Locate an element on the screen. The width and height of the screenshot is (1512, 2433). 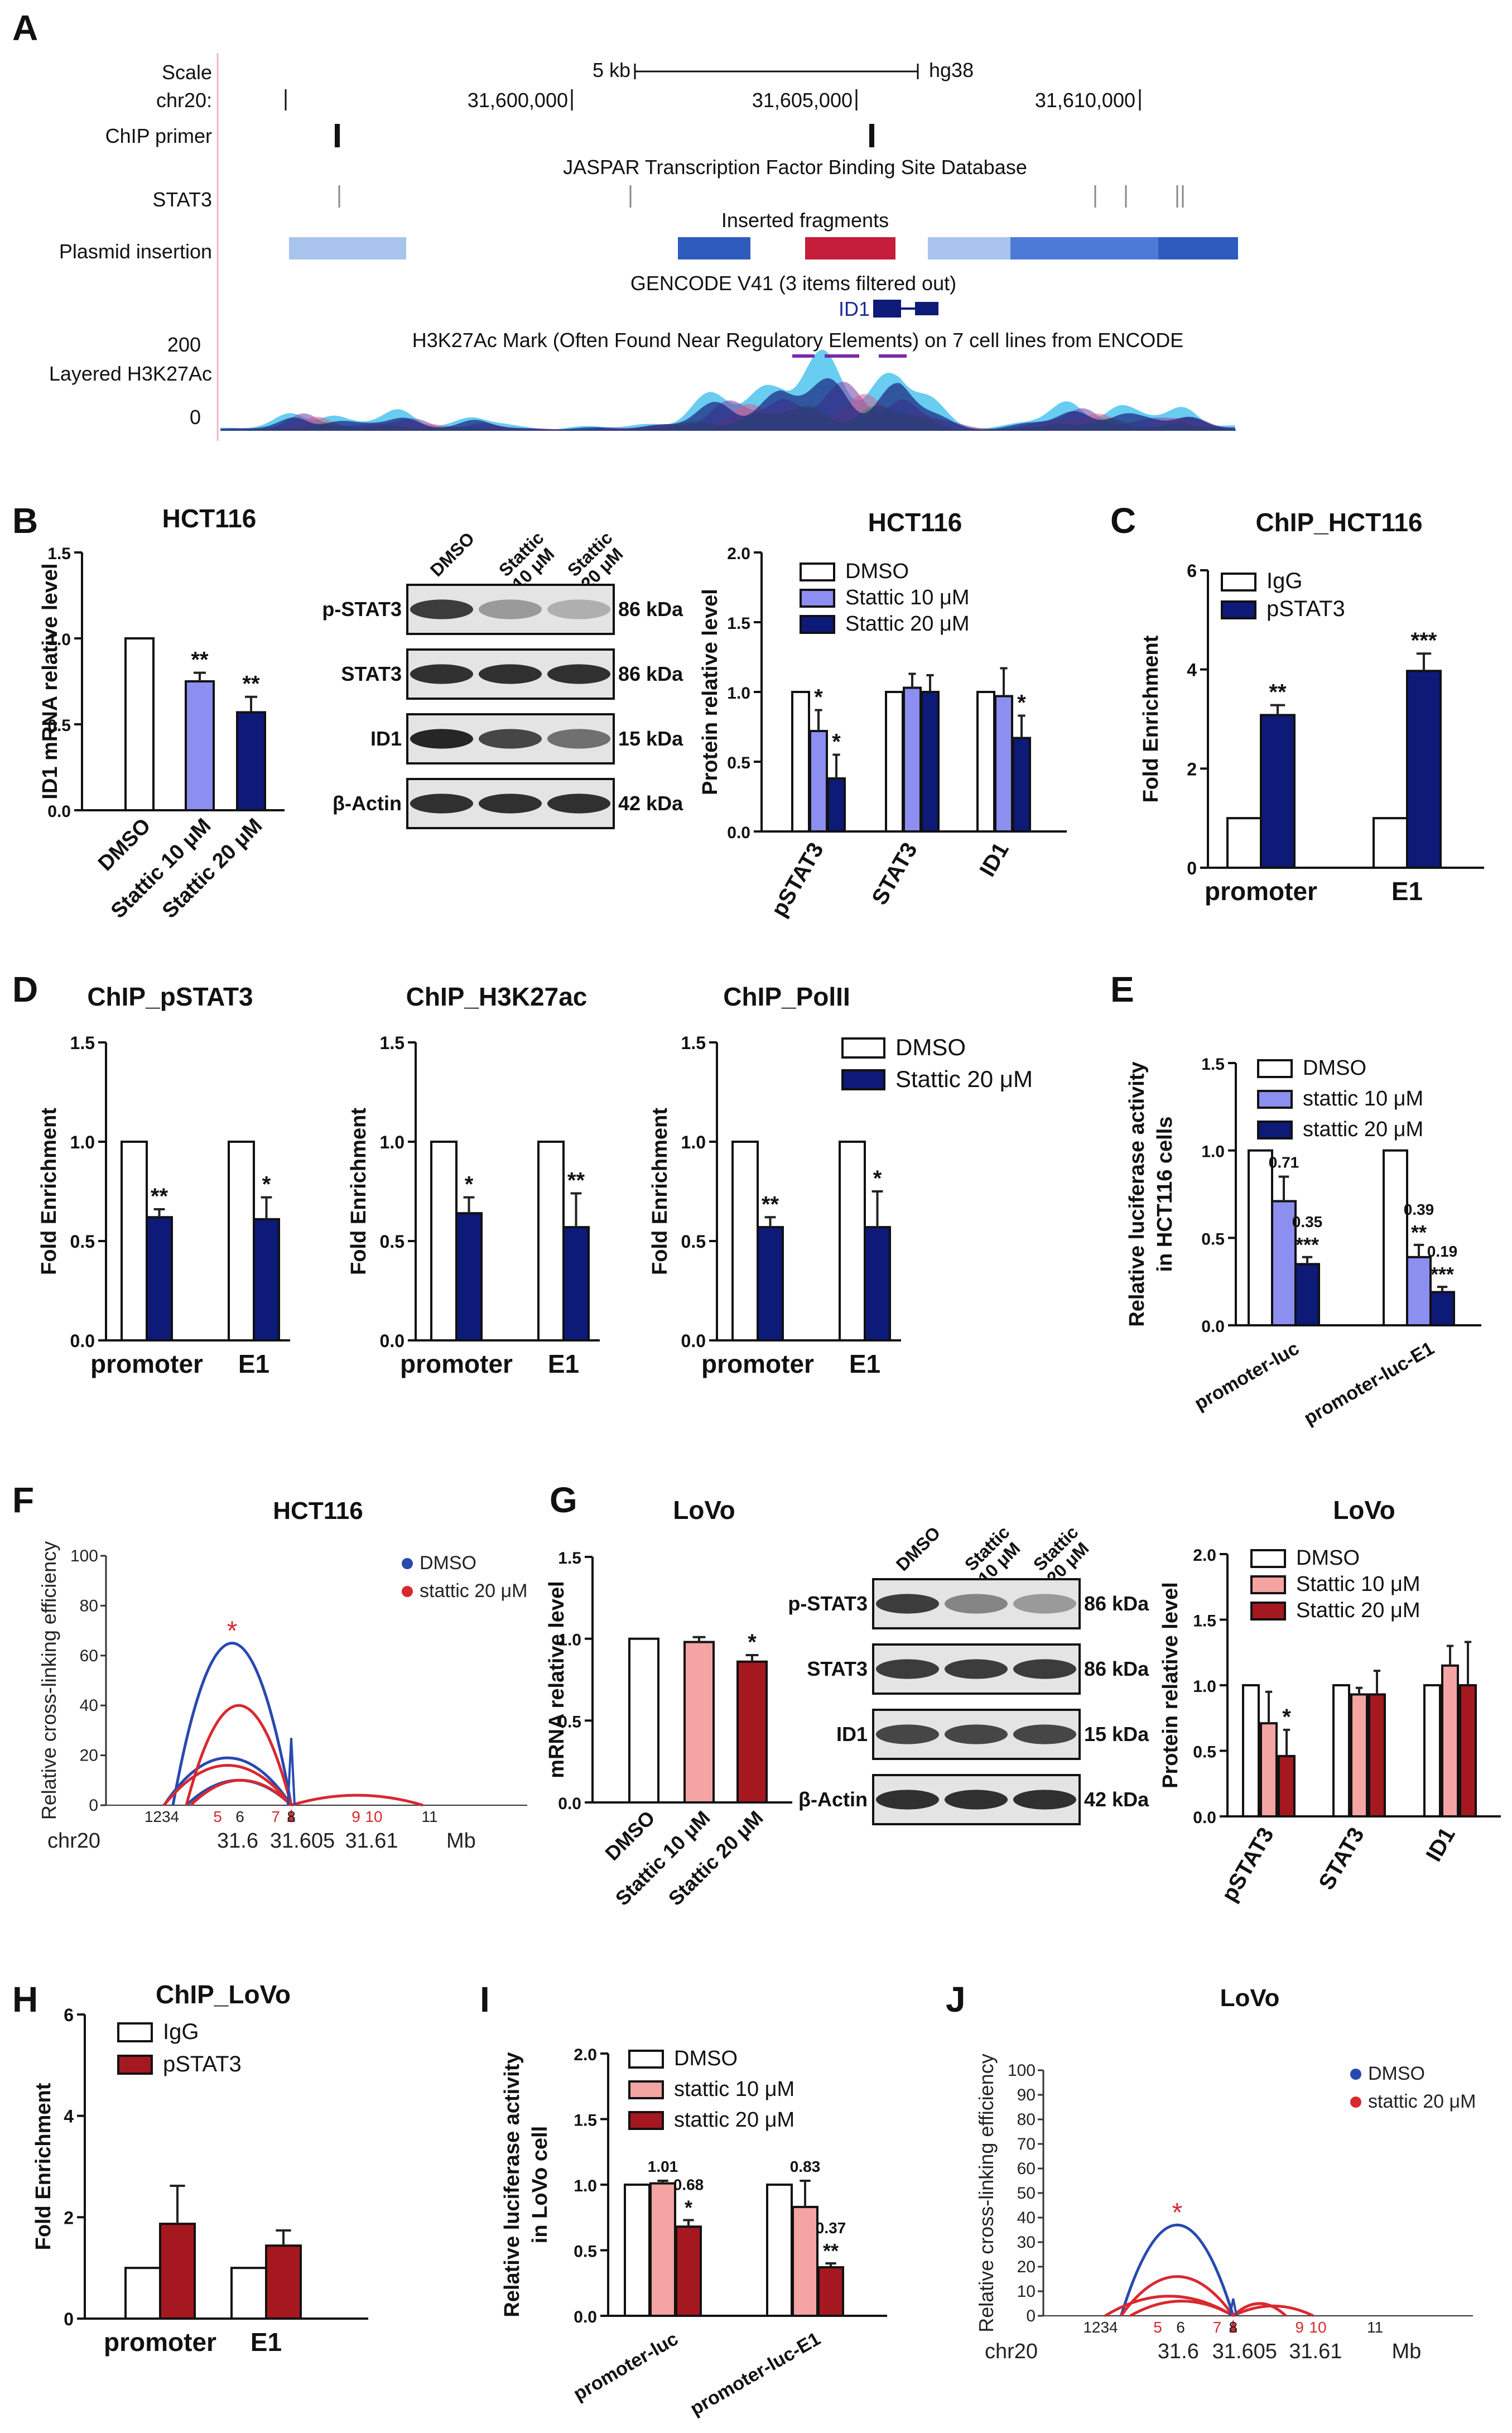
inserted-fragments-label: Inserted fragments is located at coordinates (805, 221).